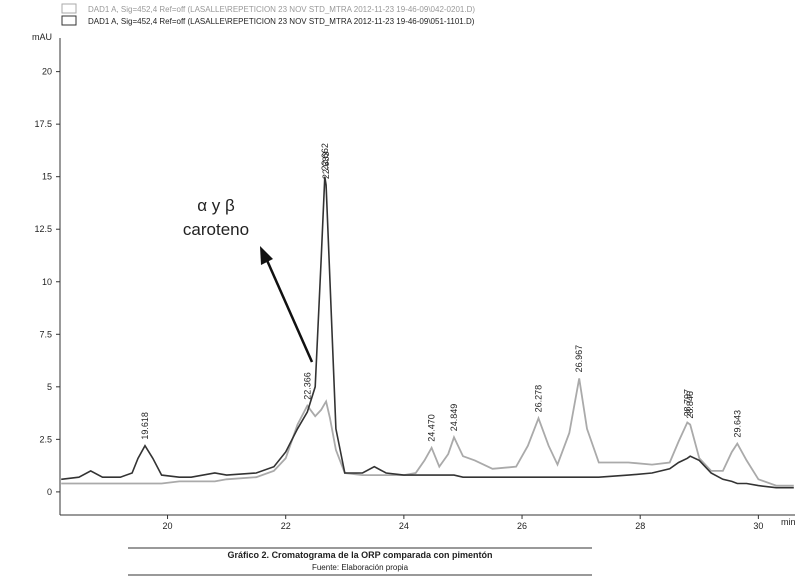 The image size is (812, 588). What do you see at coordinates (145, 426) in the screenshot?
I see `peak-label: 19.618` at bounding box center [145, 426].